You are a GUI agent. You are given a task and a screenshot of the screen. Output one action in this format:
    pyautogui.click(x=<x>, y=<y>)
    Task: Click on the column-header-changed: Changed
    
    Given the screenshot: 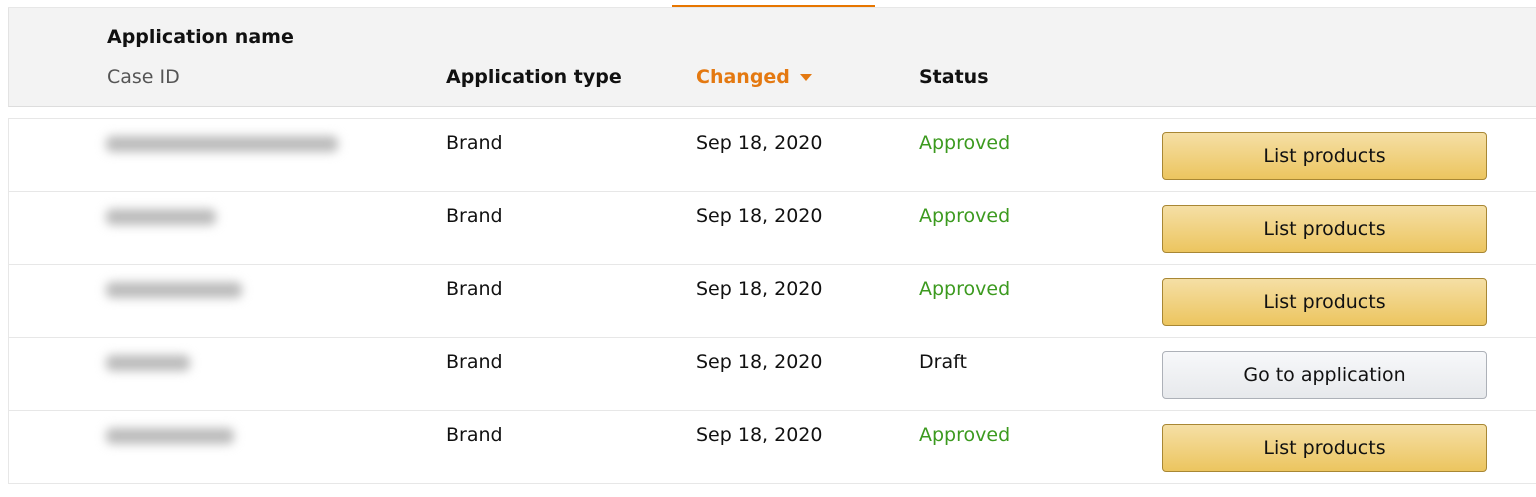 What is the action you would take?
    pyautogui.click(x=754, y=77)
    